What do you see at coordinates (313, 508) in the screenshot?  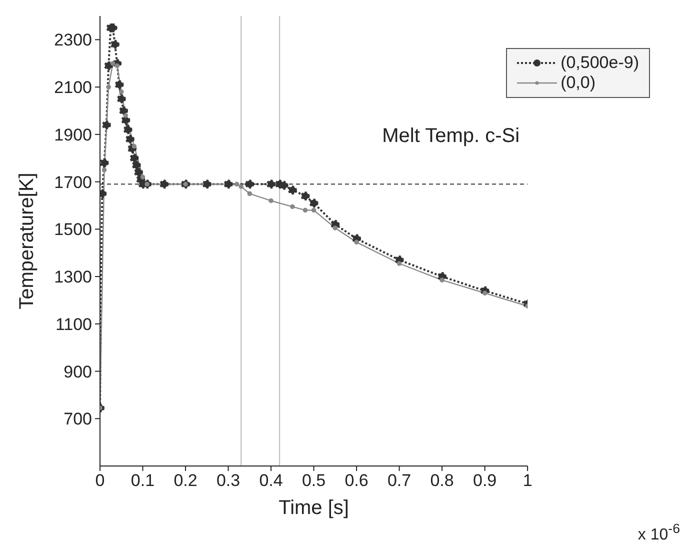 I see `x-axis-title: Time [s]` at bounding box center [313, 508].